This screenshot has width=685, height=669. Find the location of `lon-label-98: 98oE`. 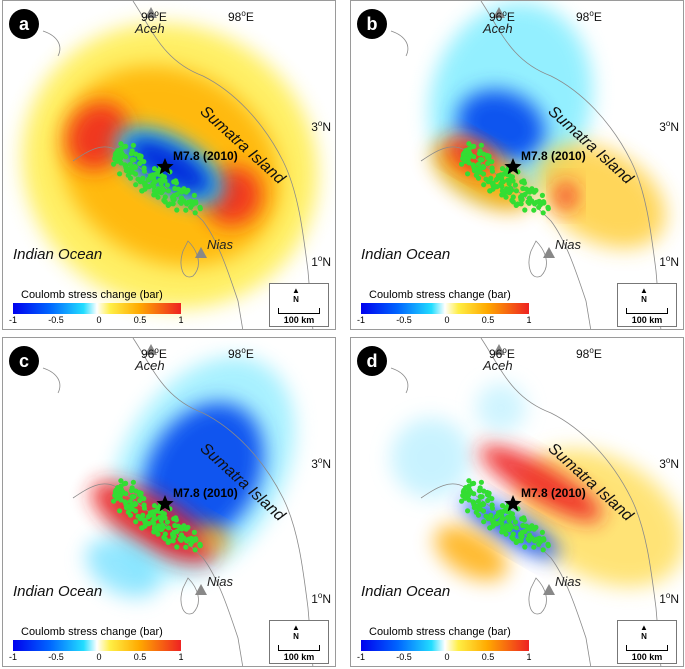

lon-label-98: 98oE is located at coordinates (589, 16).